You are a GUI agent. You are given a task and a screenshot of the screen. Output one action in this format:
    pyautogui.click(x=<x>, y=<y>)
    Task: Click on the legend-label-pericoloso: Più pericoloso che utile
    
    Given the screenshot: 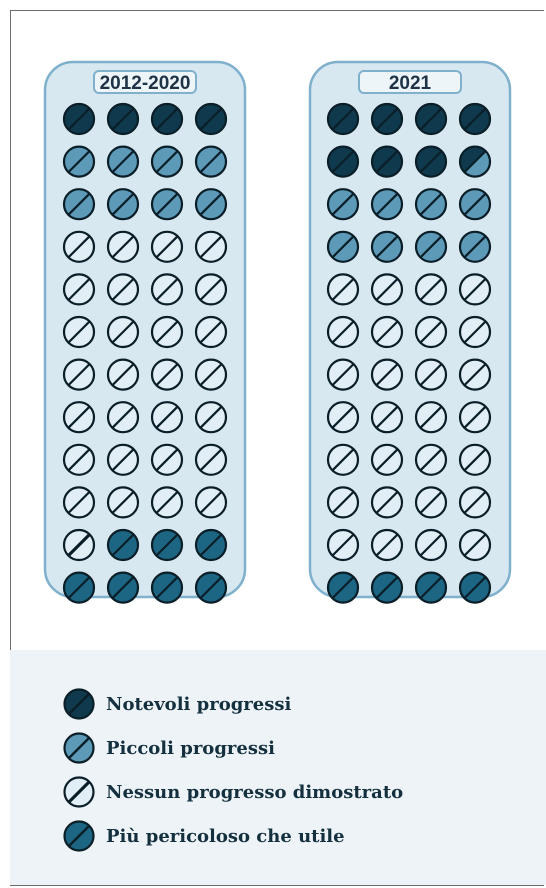 What is the action you would take?
    pyautogui.click(x=225, y=836)
    